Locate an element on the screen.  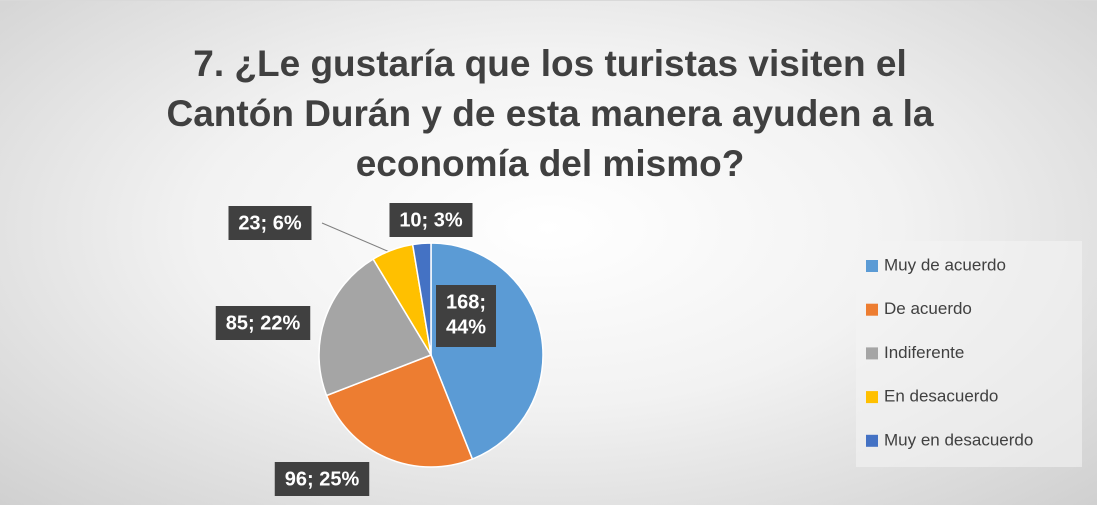
leader-line is located at coordinates (357, 238).